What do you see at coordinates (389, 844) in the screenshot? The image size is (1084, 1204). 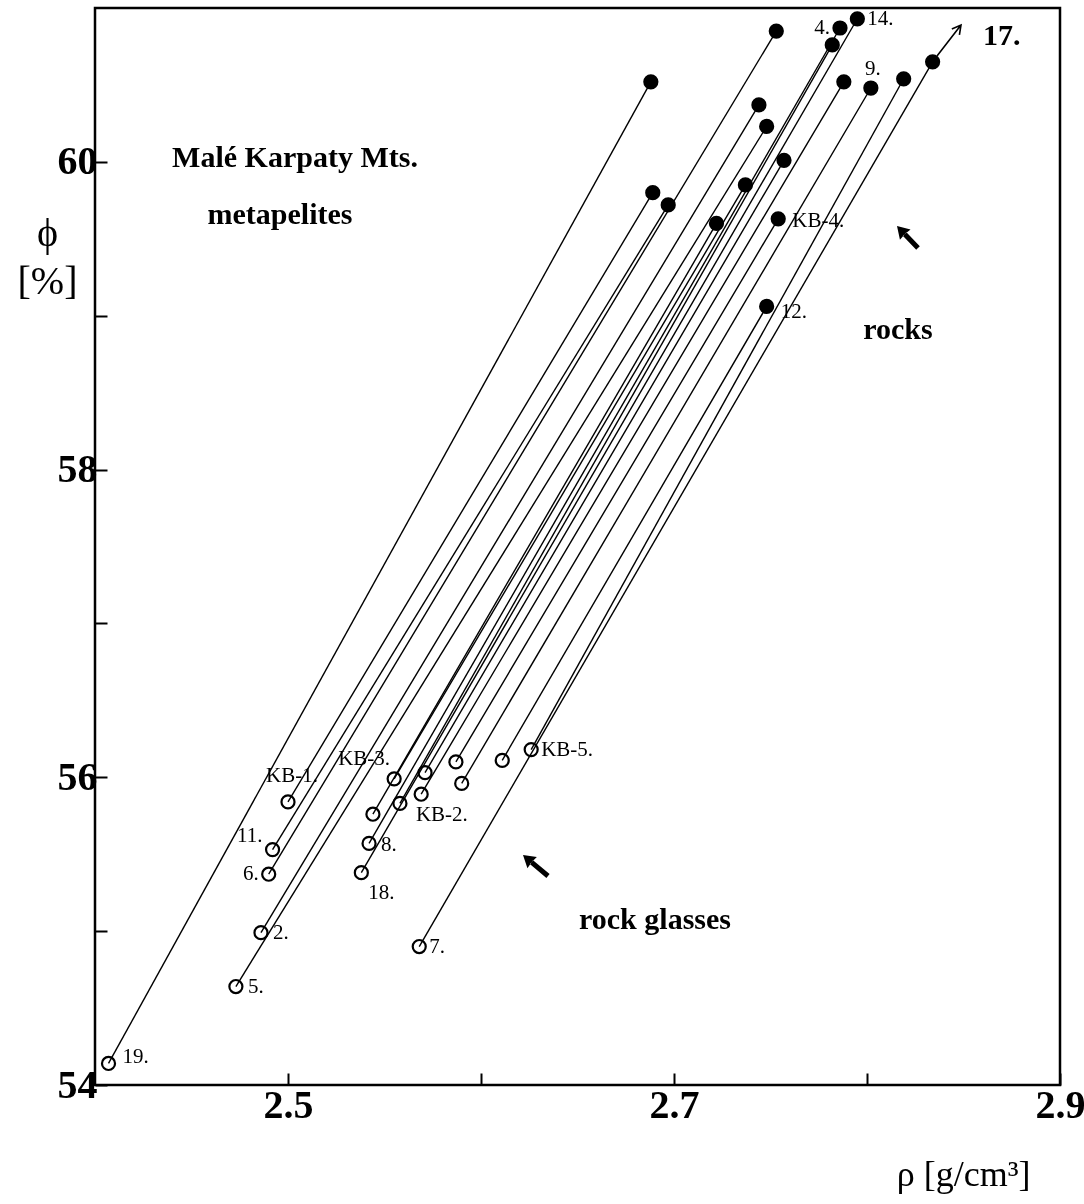 I see `annotation: 8.` at bounding box center [389, 844].